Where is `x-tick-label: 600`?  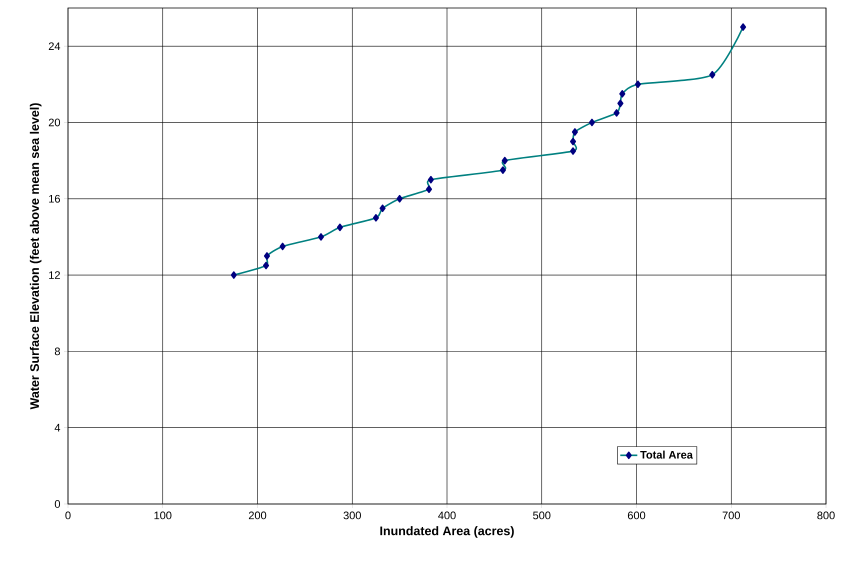
x-tick-label: 600 is located at coordinates (637, 516).